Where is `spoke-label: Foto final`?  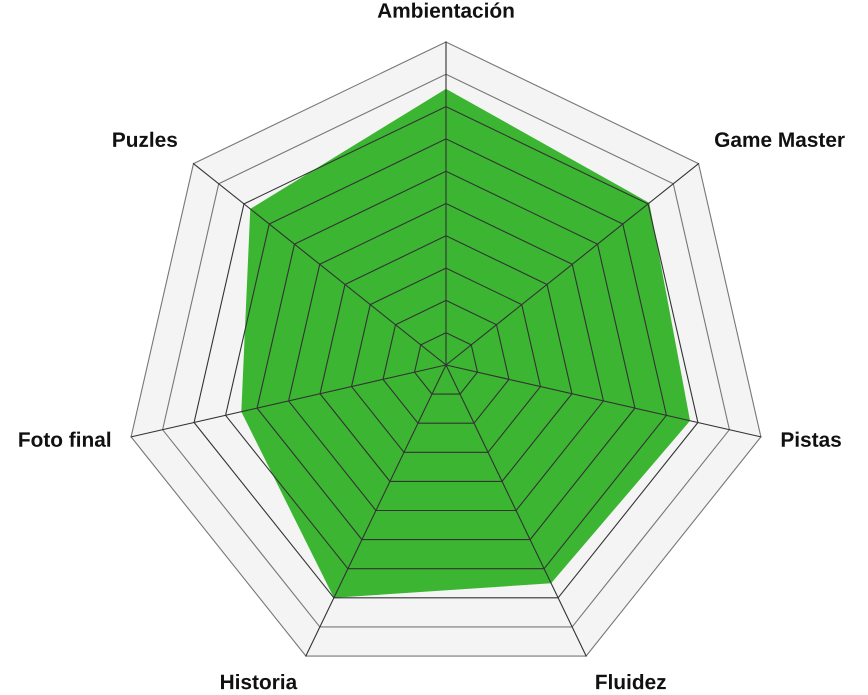
spoke-label: Foto final is located at coordinates (64, 439).